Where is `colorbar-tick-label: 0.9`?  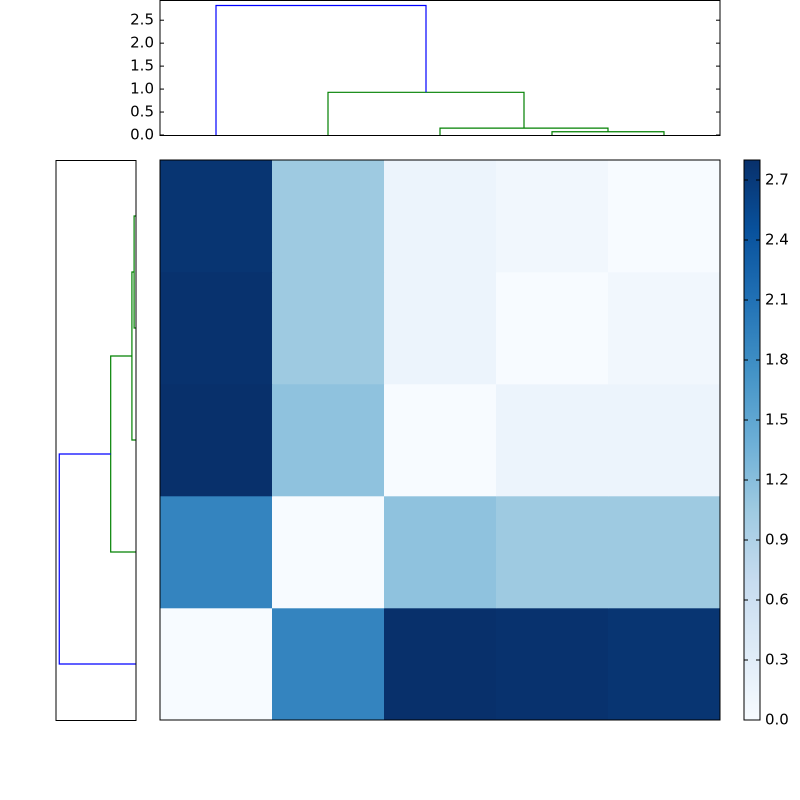 colorbar-tick-label: 0.9 is located at coordinates (777, 540).